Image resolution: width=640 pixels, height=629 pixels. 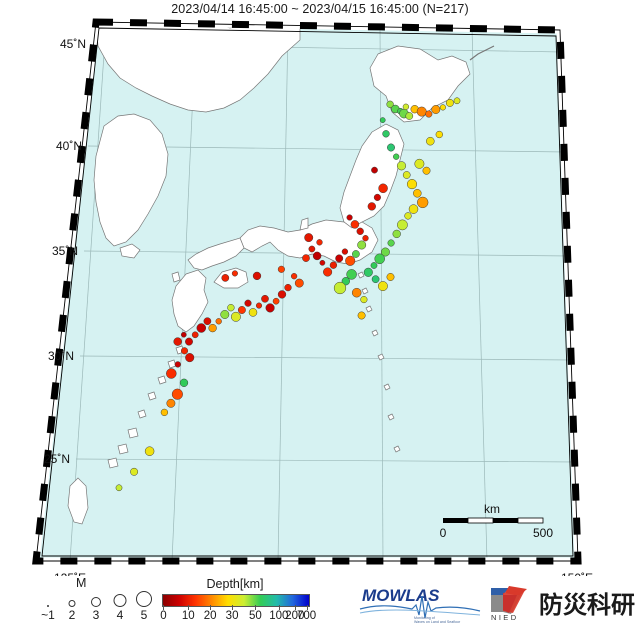 What do you see at coordinates (69, 146) in the screenshot?
I see `lat-label-40: 40˚N` at bounding box center [69, 146].